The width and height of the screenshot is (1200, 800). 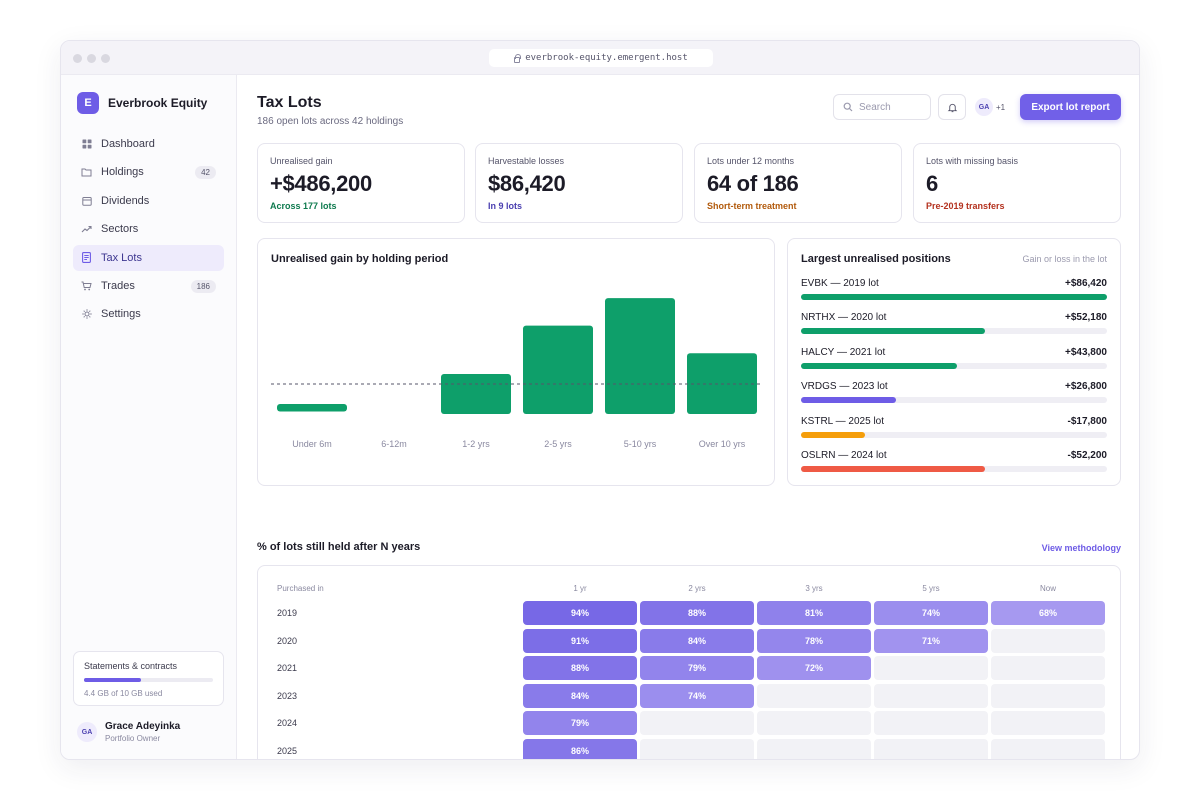 I want to click on position-value: +$86,420, so click(x=1086, y=283).